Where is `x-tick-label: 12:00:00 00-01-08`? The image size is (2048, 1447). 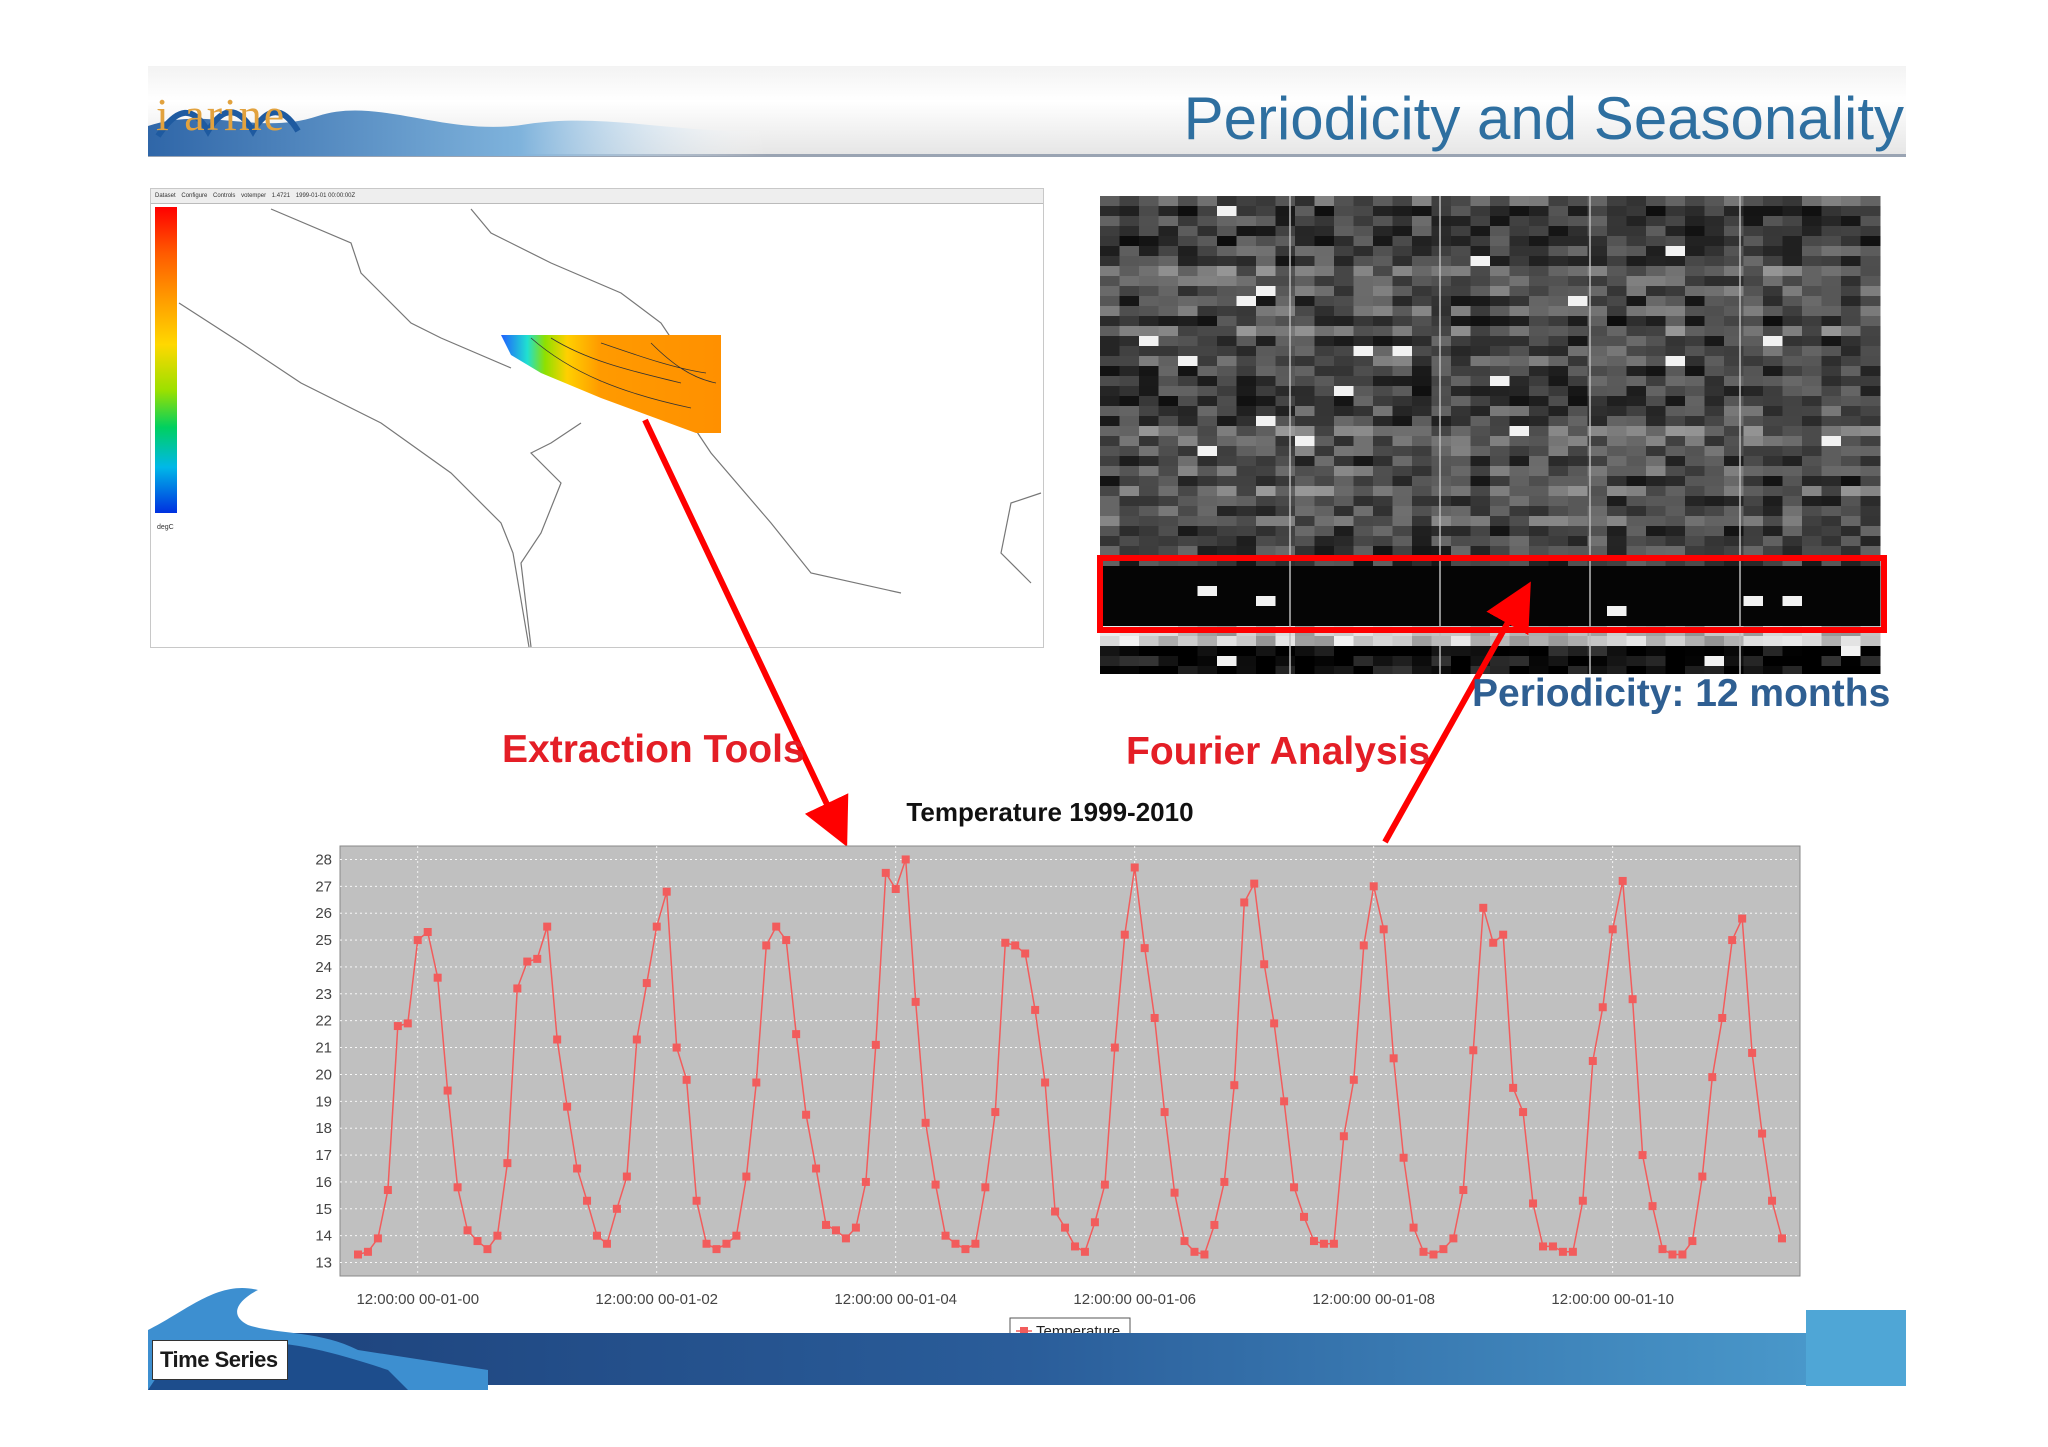
x-tick-label: 12:00:00 00-01-08 is located at coordinates (1373, 1299).